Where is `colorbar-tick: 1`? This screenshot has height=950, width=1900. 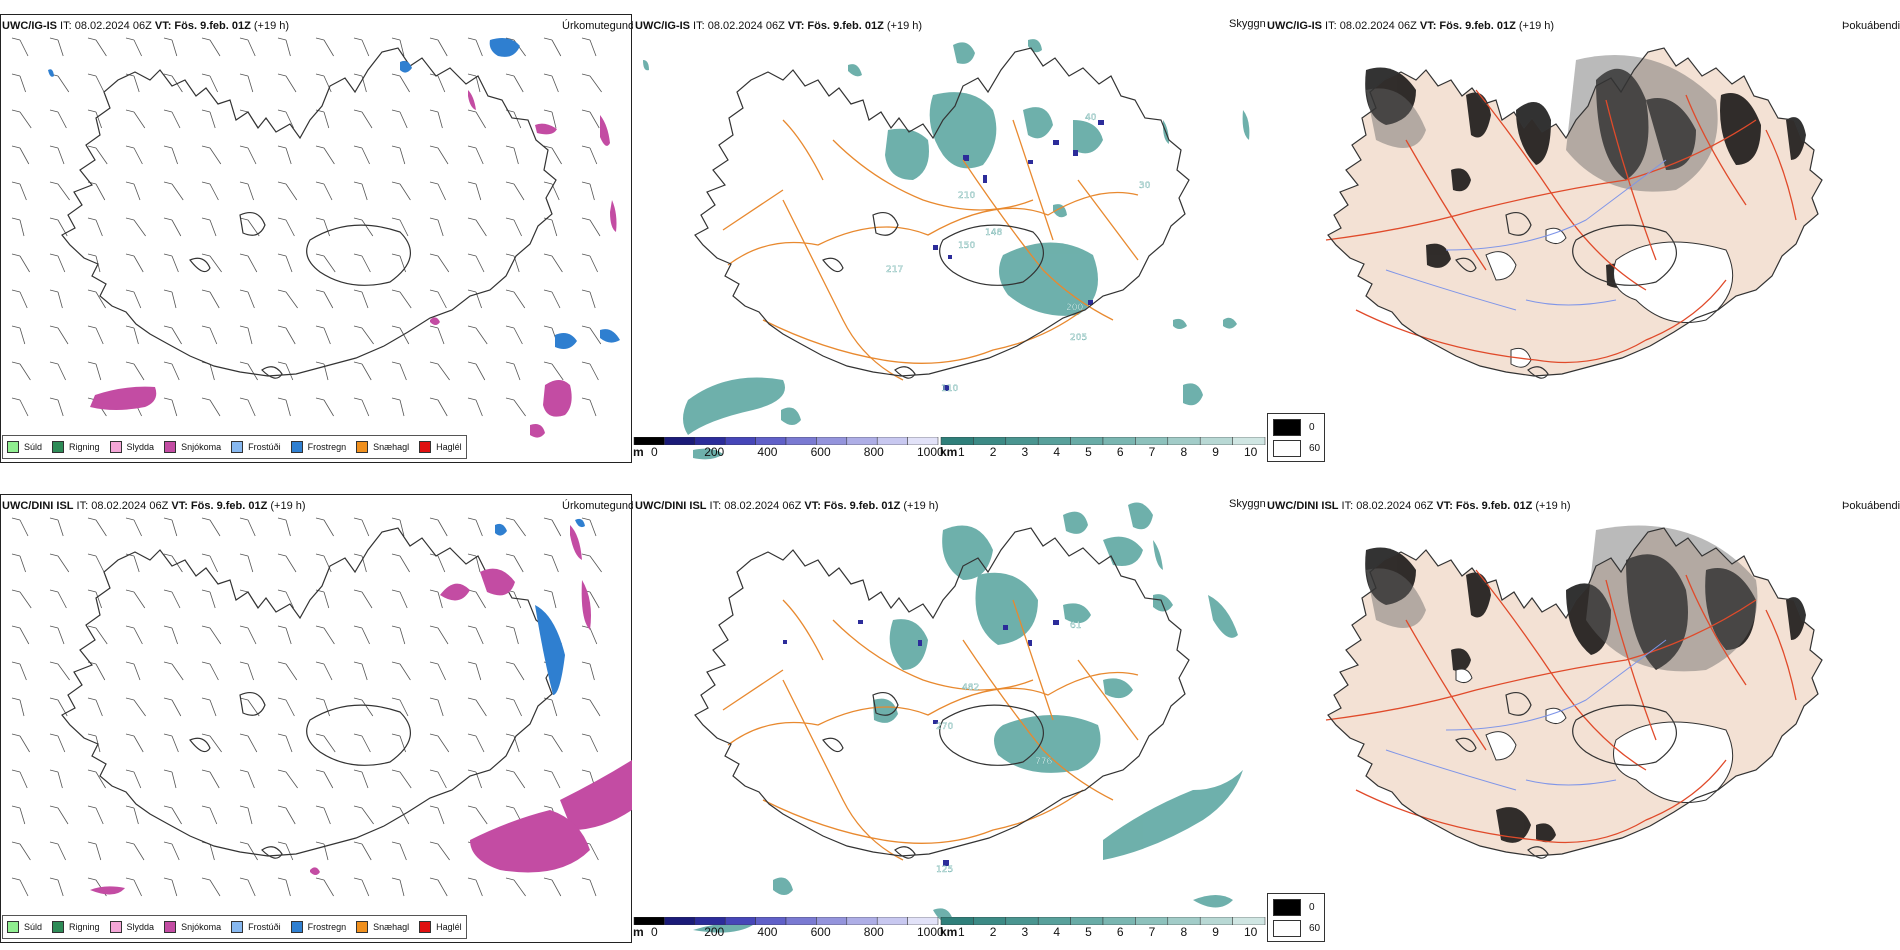
colorbar-tick: 1 is located at coordinates (961, 932).